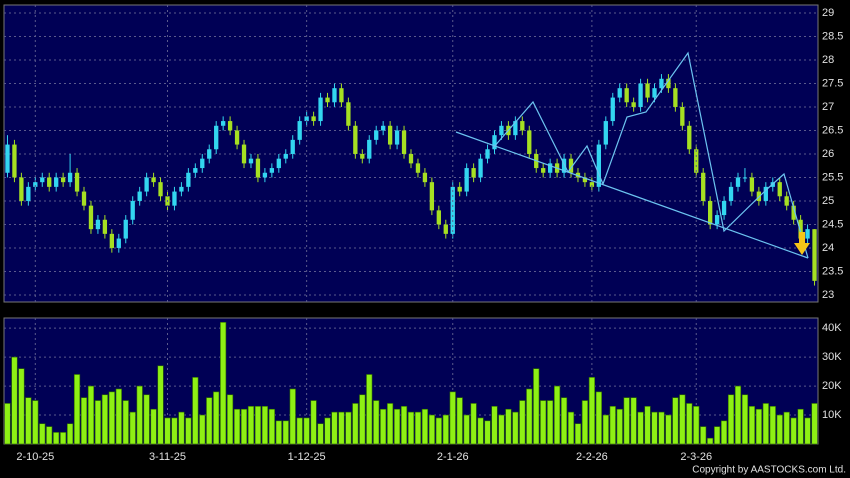  What do you see at coordinates (769, 470) in the screenshot?
I see `credit: Copyright by AASTOCKS.com Ltd.` at bounding box center [769, 470].